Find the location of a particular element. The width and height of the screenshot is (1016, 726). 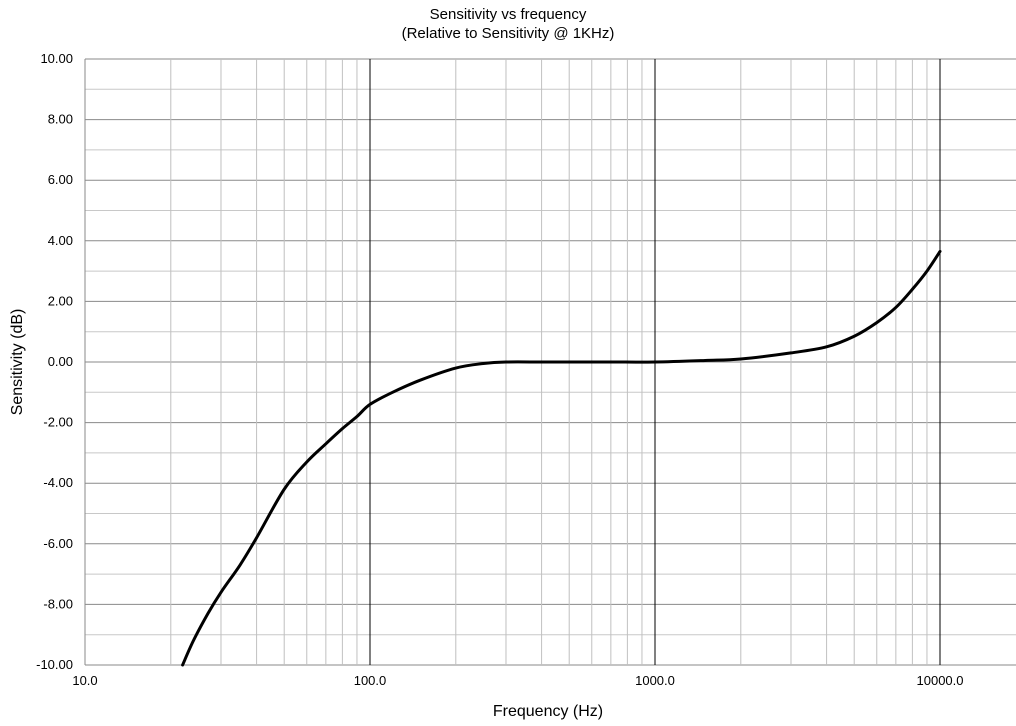

x-axis-label: Frequency (Hz) is located at coordinates (548, 711).